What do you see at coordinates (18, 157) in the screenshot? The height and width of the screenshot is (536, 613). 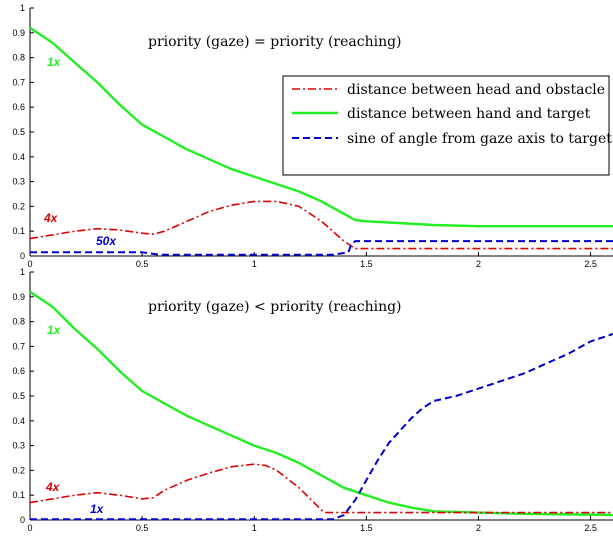 I see `top-y-tick-label: 0.4` at bounding box center [18, 157].